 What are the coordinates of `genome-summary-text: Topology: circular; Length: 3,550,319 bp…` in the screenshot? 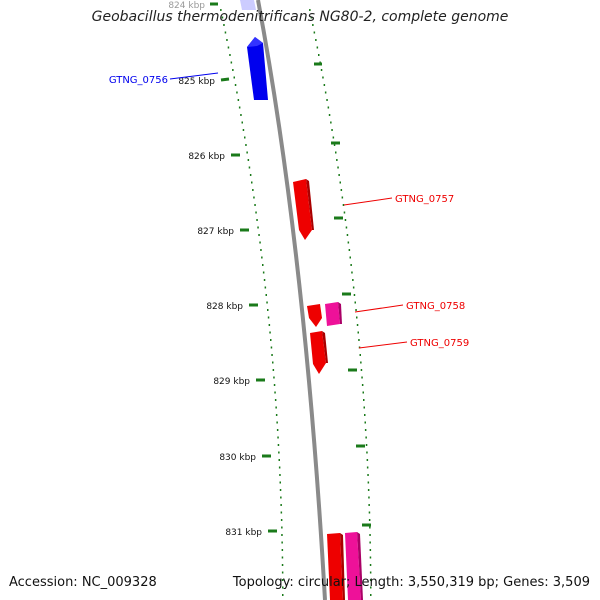 It's located at (411, 582).